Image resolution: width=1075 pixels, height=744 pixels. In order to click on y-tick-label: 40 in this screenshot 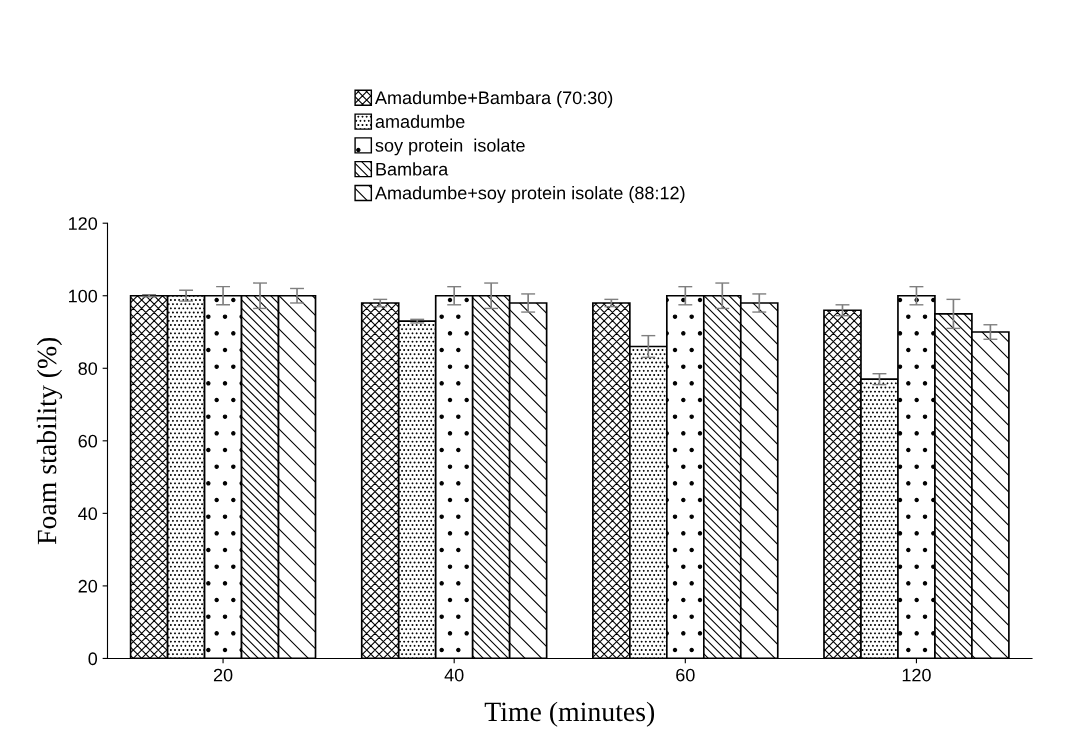, I will do `click(88, 514)`.